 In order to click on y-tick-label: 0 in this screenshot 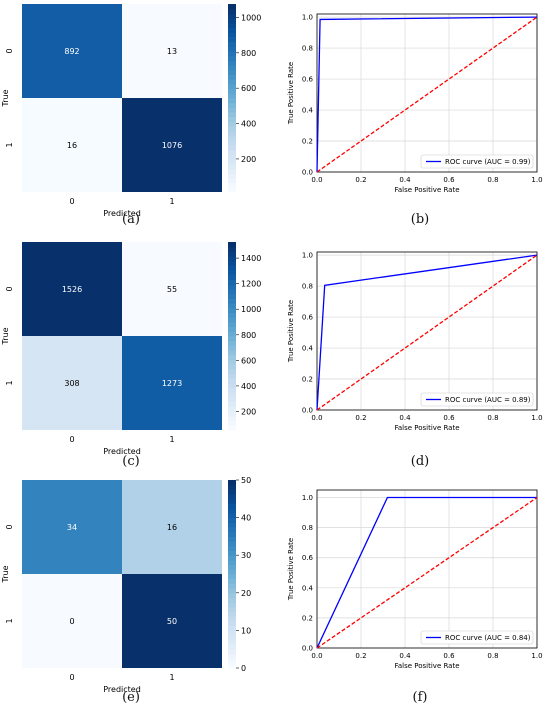, I will do `click(9, 50)`.